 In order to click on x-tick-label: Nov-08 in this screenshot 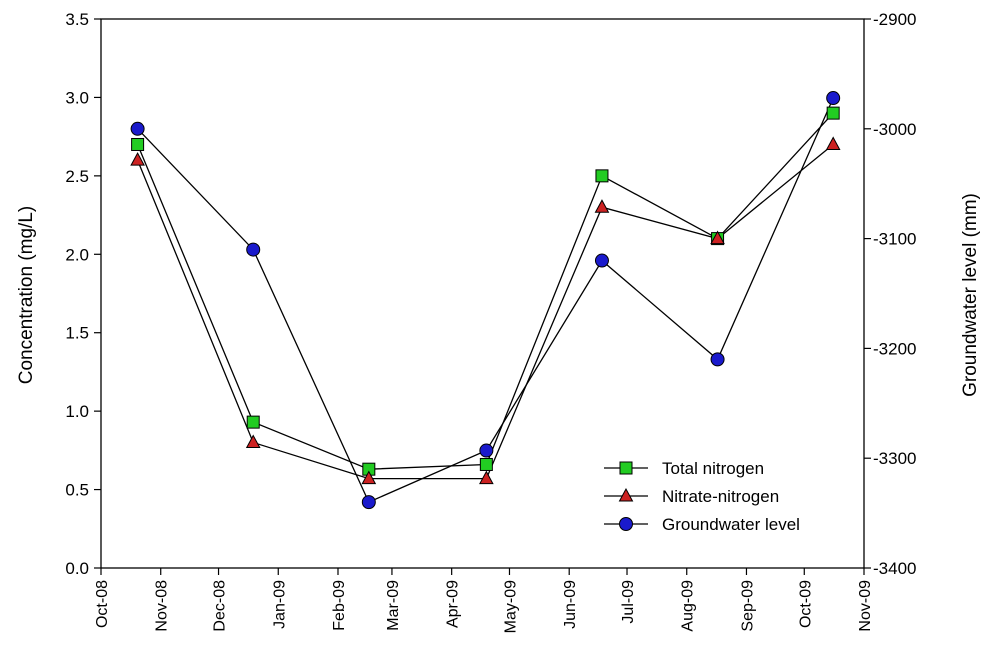, I will do `click(162, 606)`.